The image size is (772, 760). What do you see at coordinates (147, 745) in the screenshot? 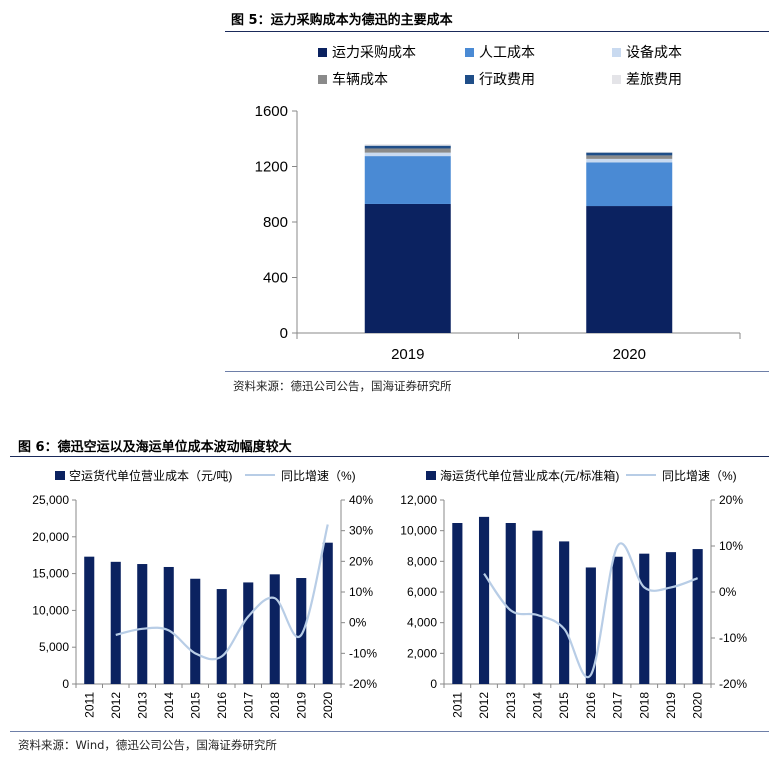
I see `figure6-source: 资料来源：Wind，德迅公司公告，国海证券研究所` at bounding box center [147, 745].